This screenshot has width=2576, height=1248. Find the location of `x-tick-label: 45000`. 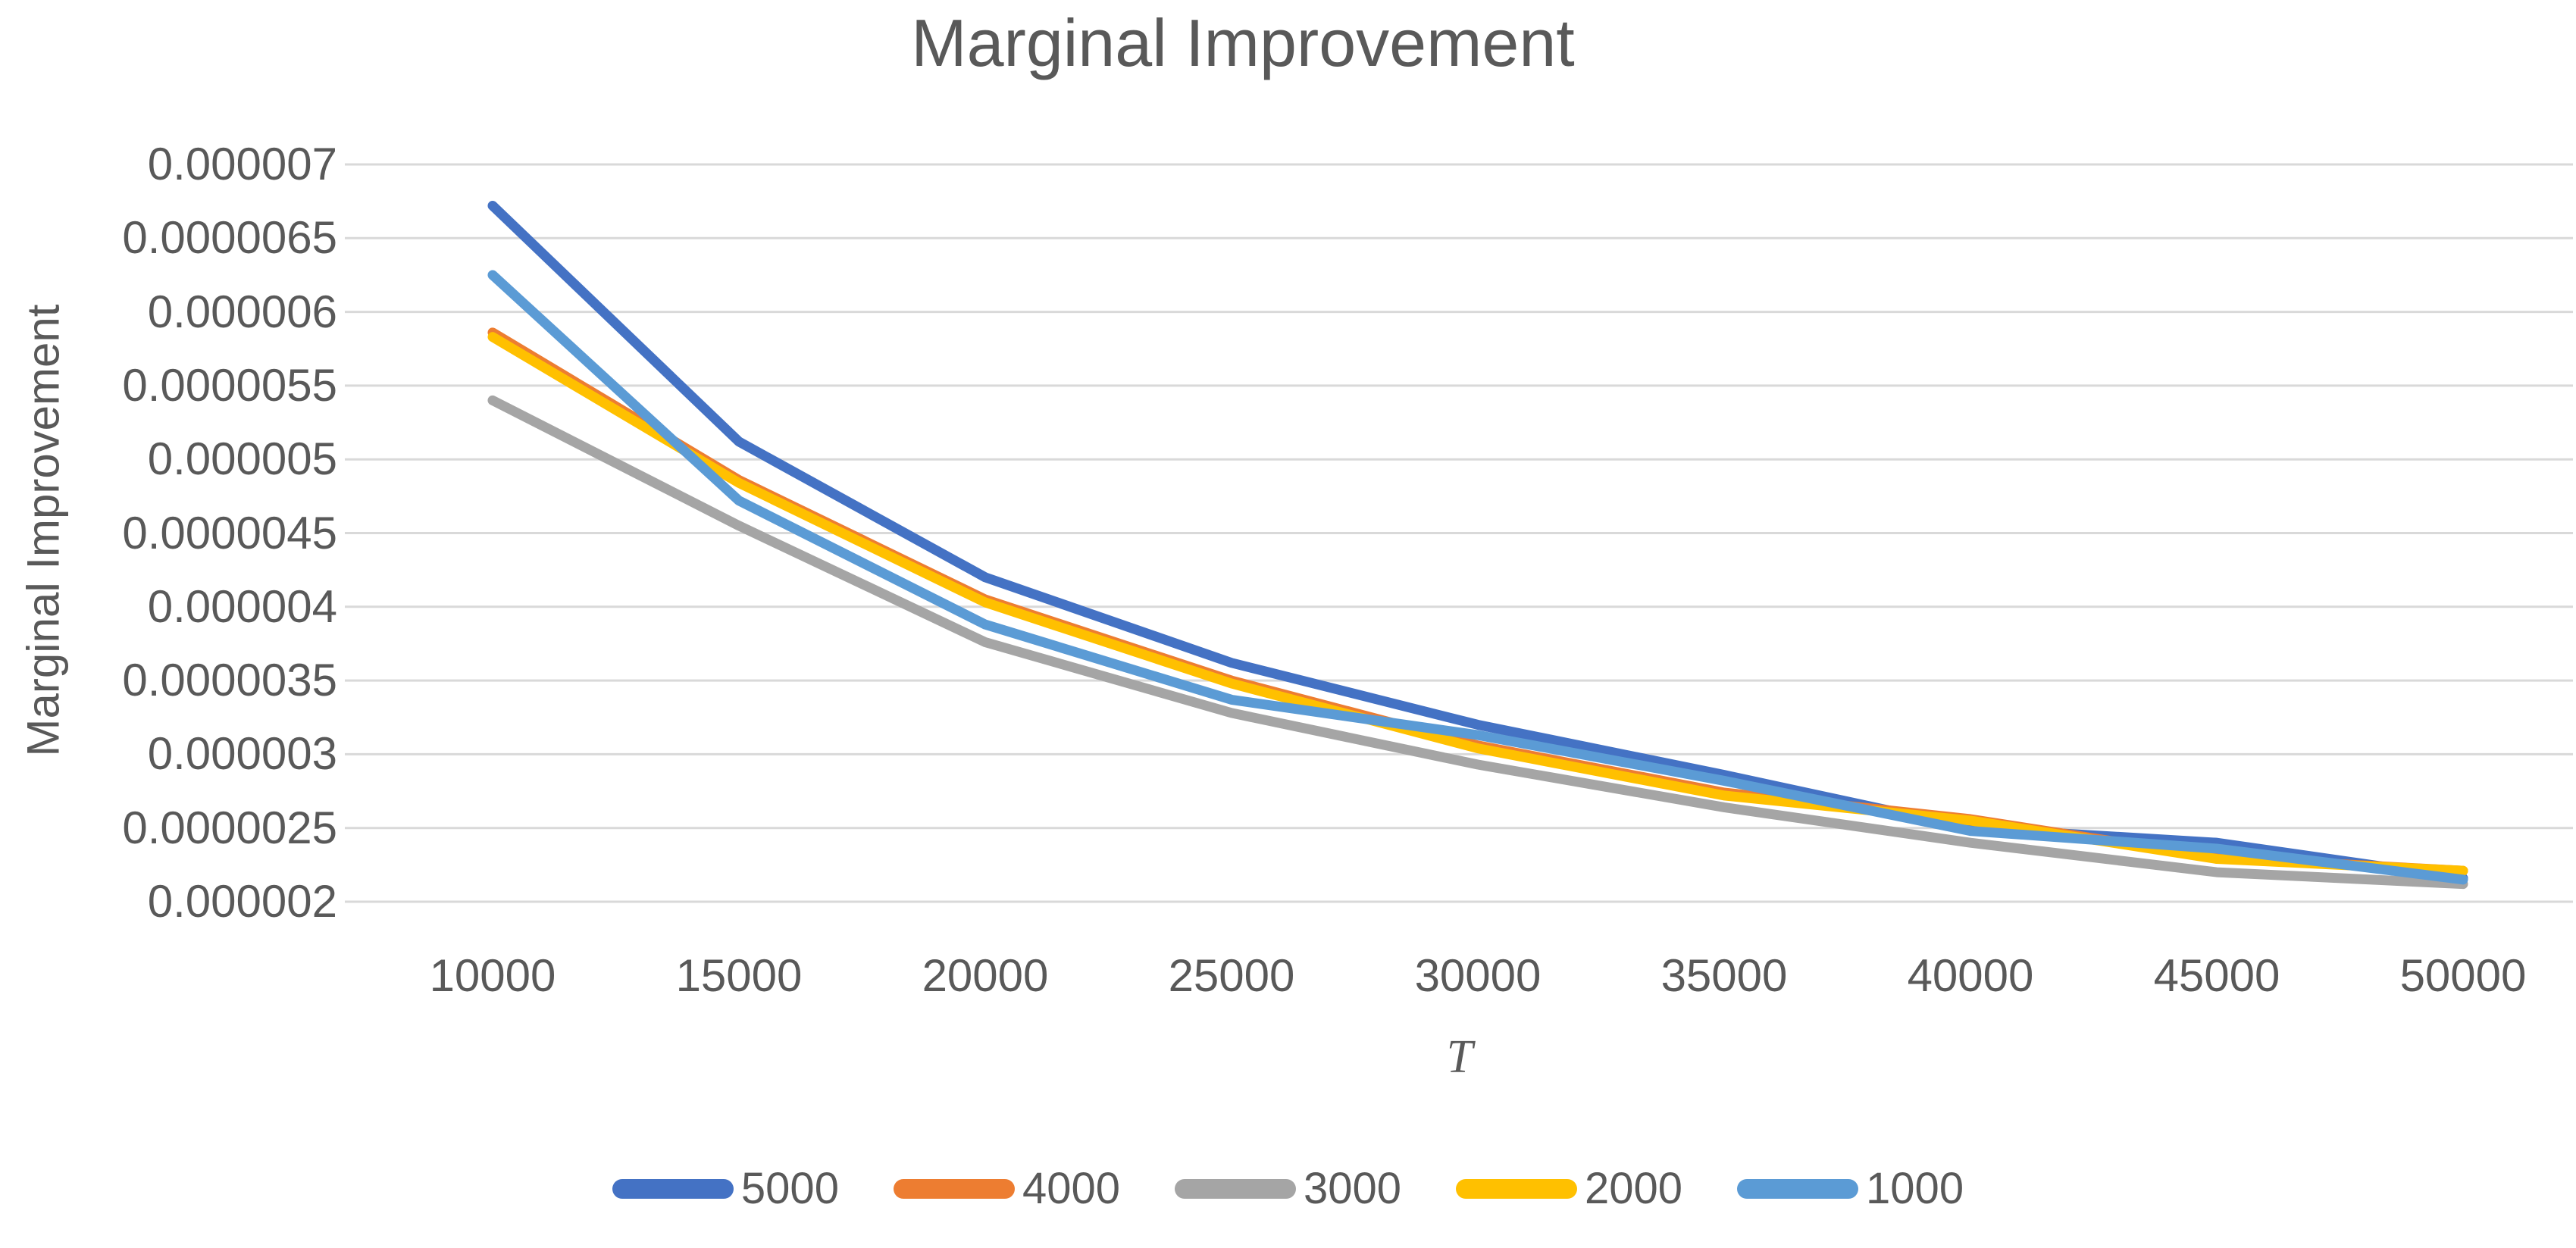

x-tick-label: 45000 is located at coordinates (2216, 976).